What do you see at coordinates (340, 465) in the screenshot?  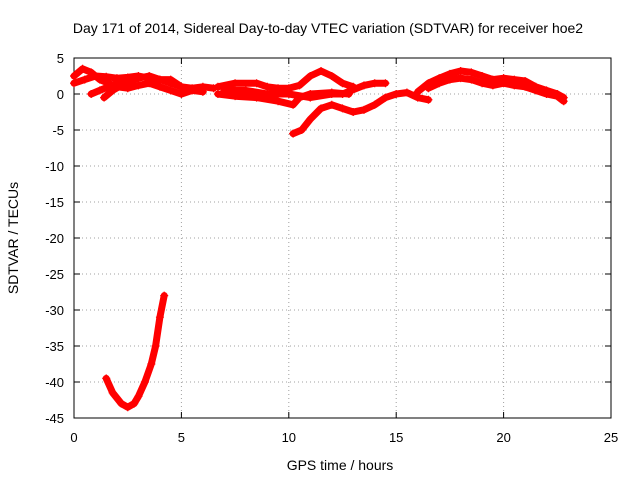 I see `x-axis-label: GPS time / hours` at bounding box center [340, 465].